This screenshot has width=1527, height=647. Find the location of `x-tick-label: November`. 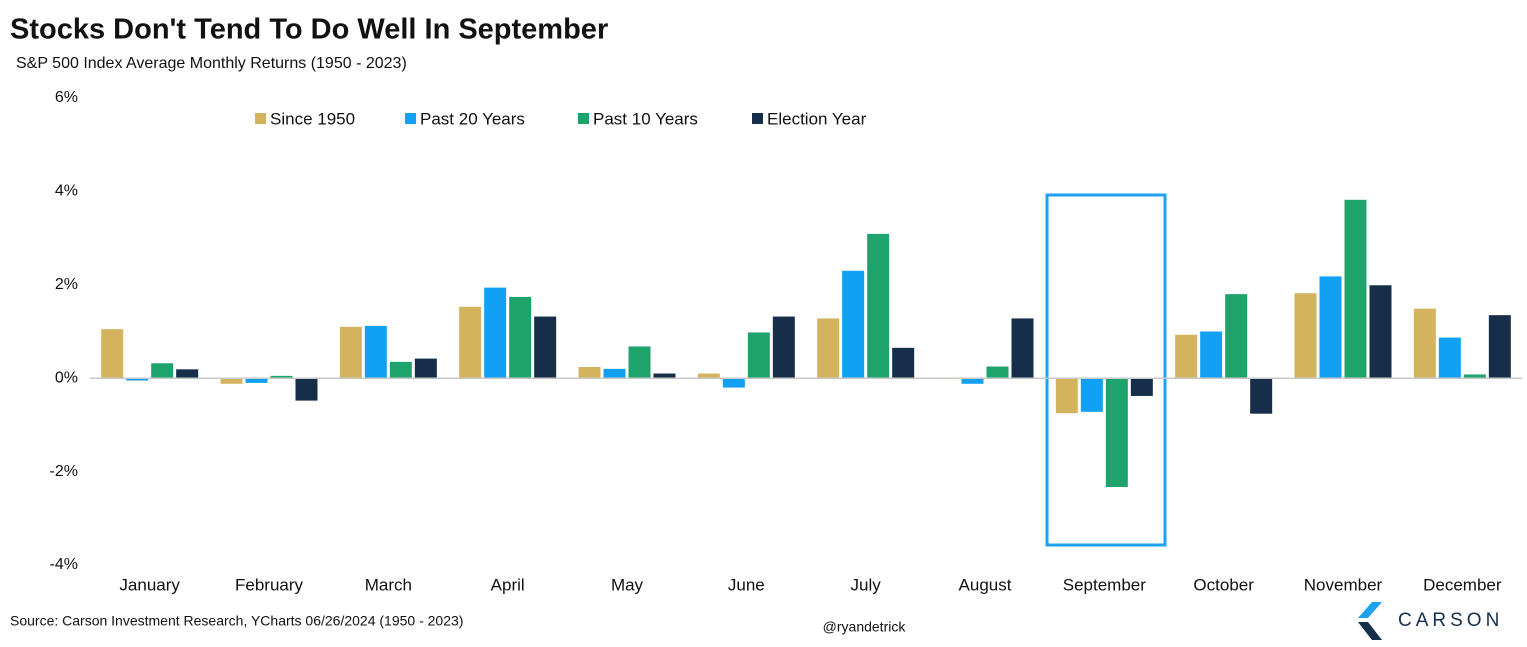

x-tick-label: November is located at coordinates (1343, 584).